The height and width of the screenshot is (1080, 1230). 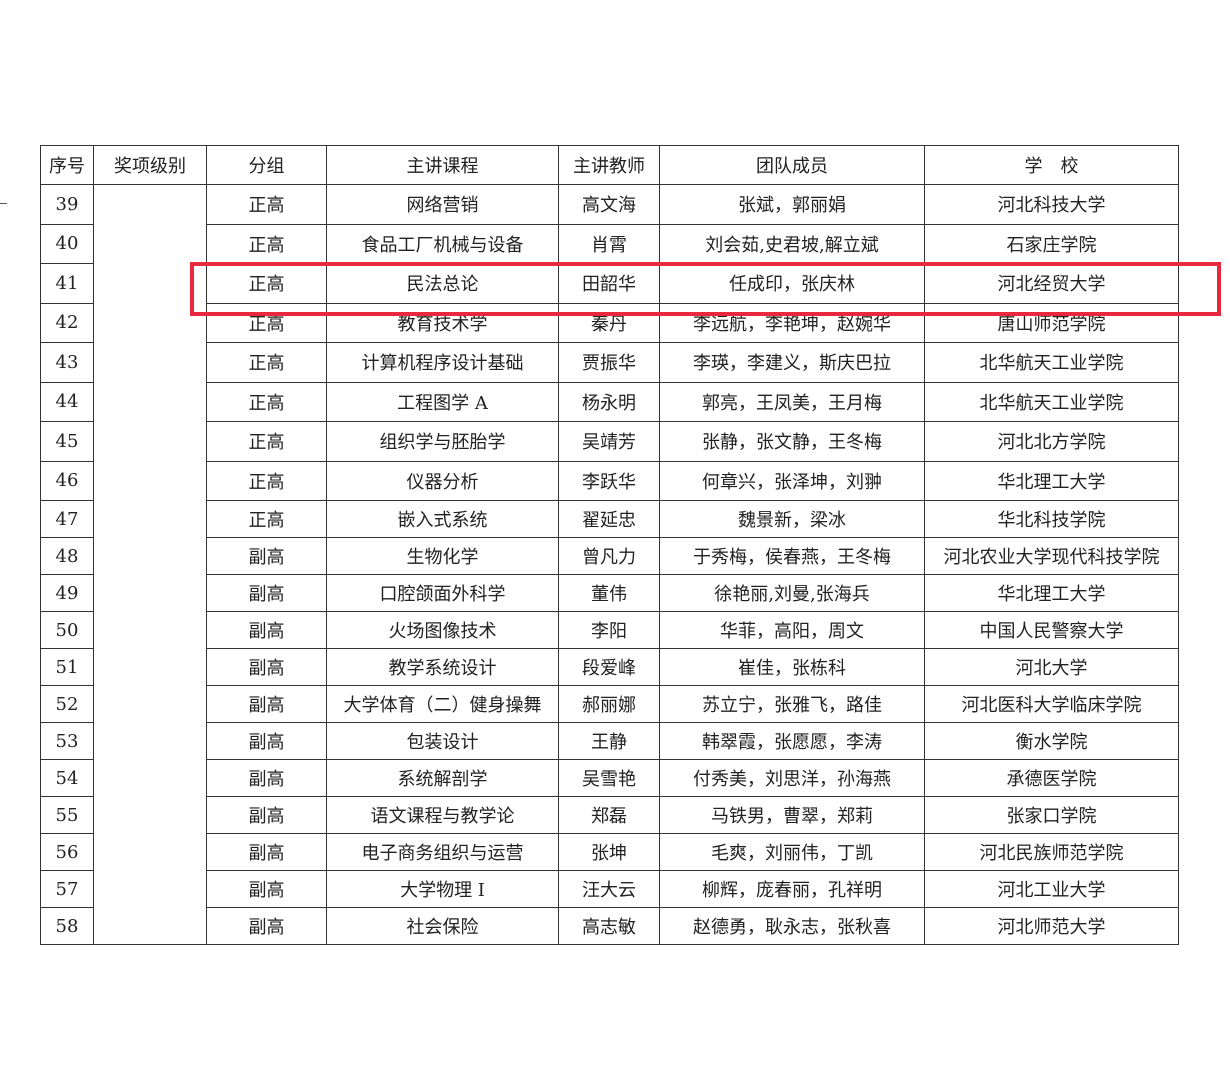 I want to click on cell-teacher: 张坤, so click(x=609, y=852).